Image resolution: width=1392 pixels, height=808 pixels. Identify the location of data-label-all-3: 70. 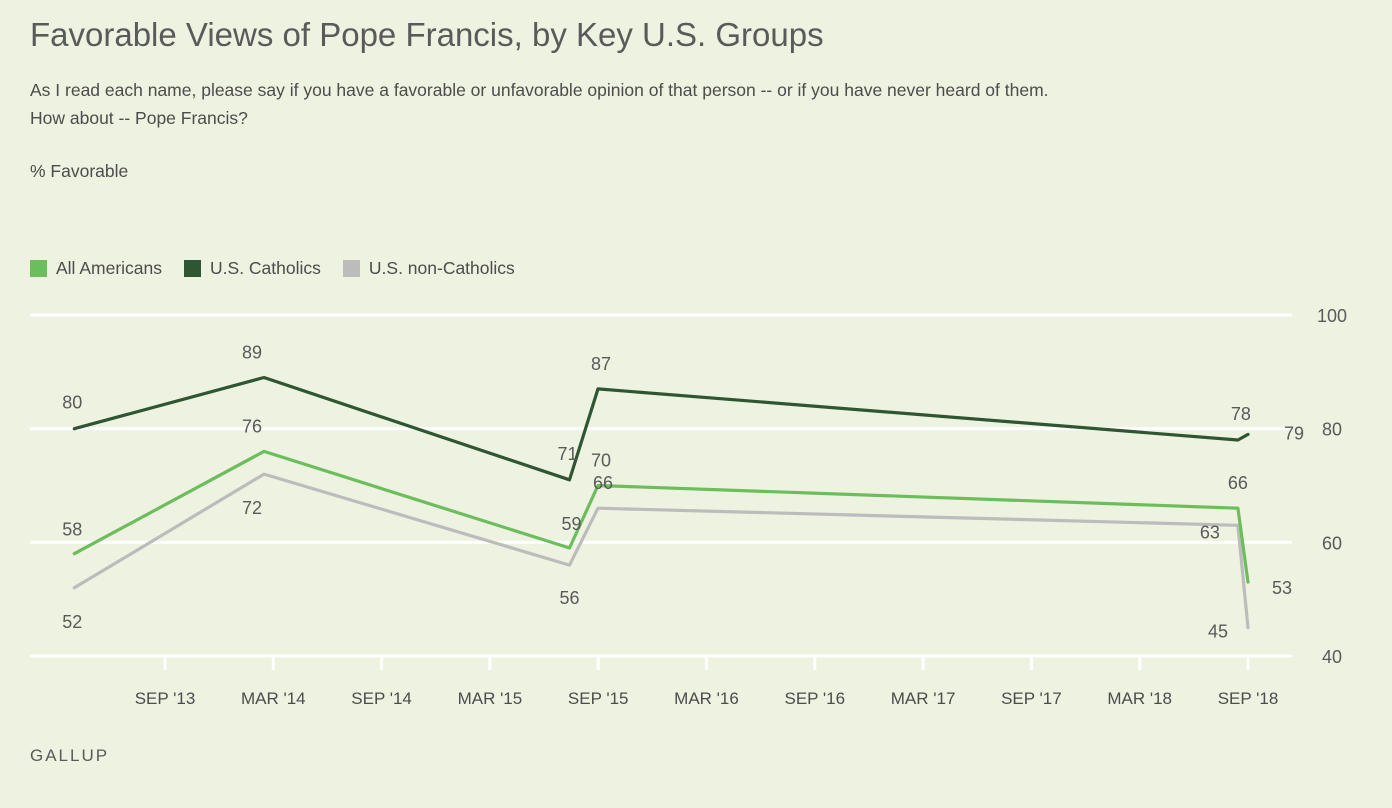
(601, 461).